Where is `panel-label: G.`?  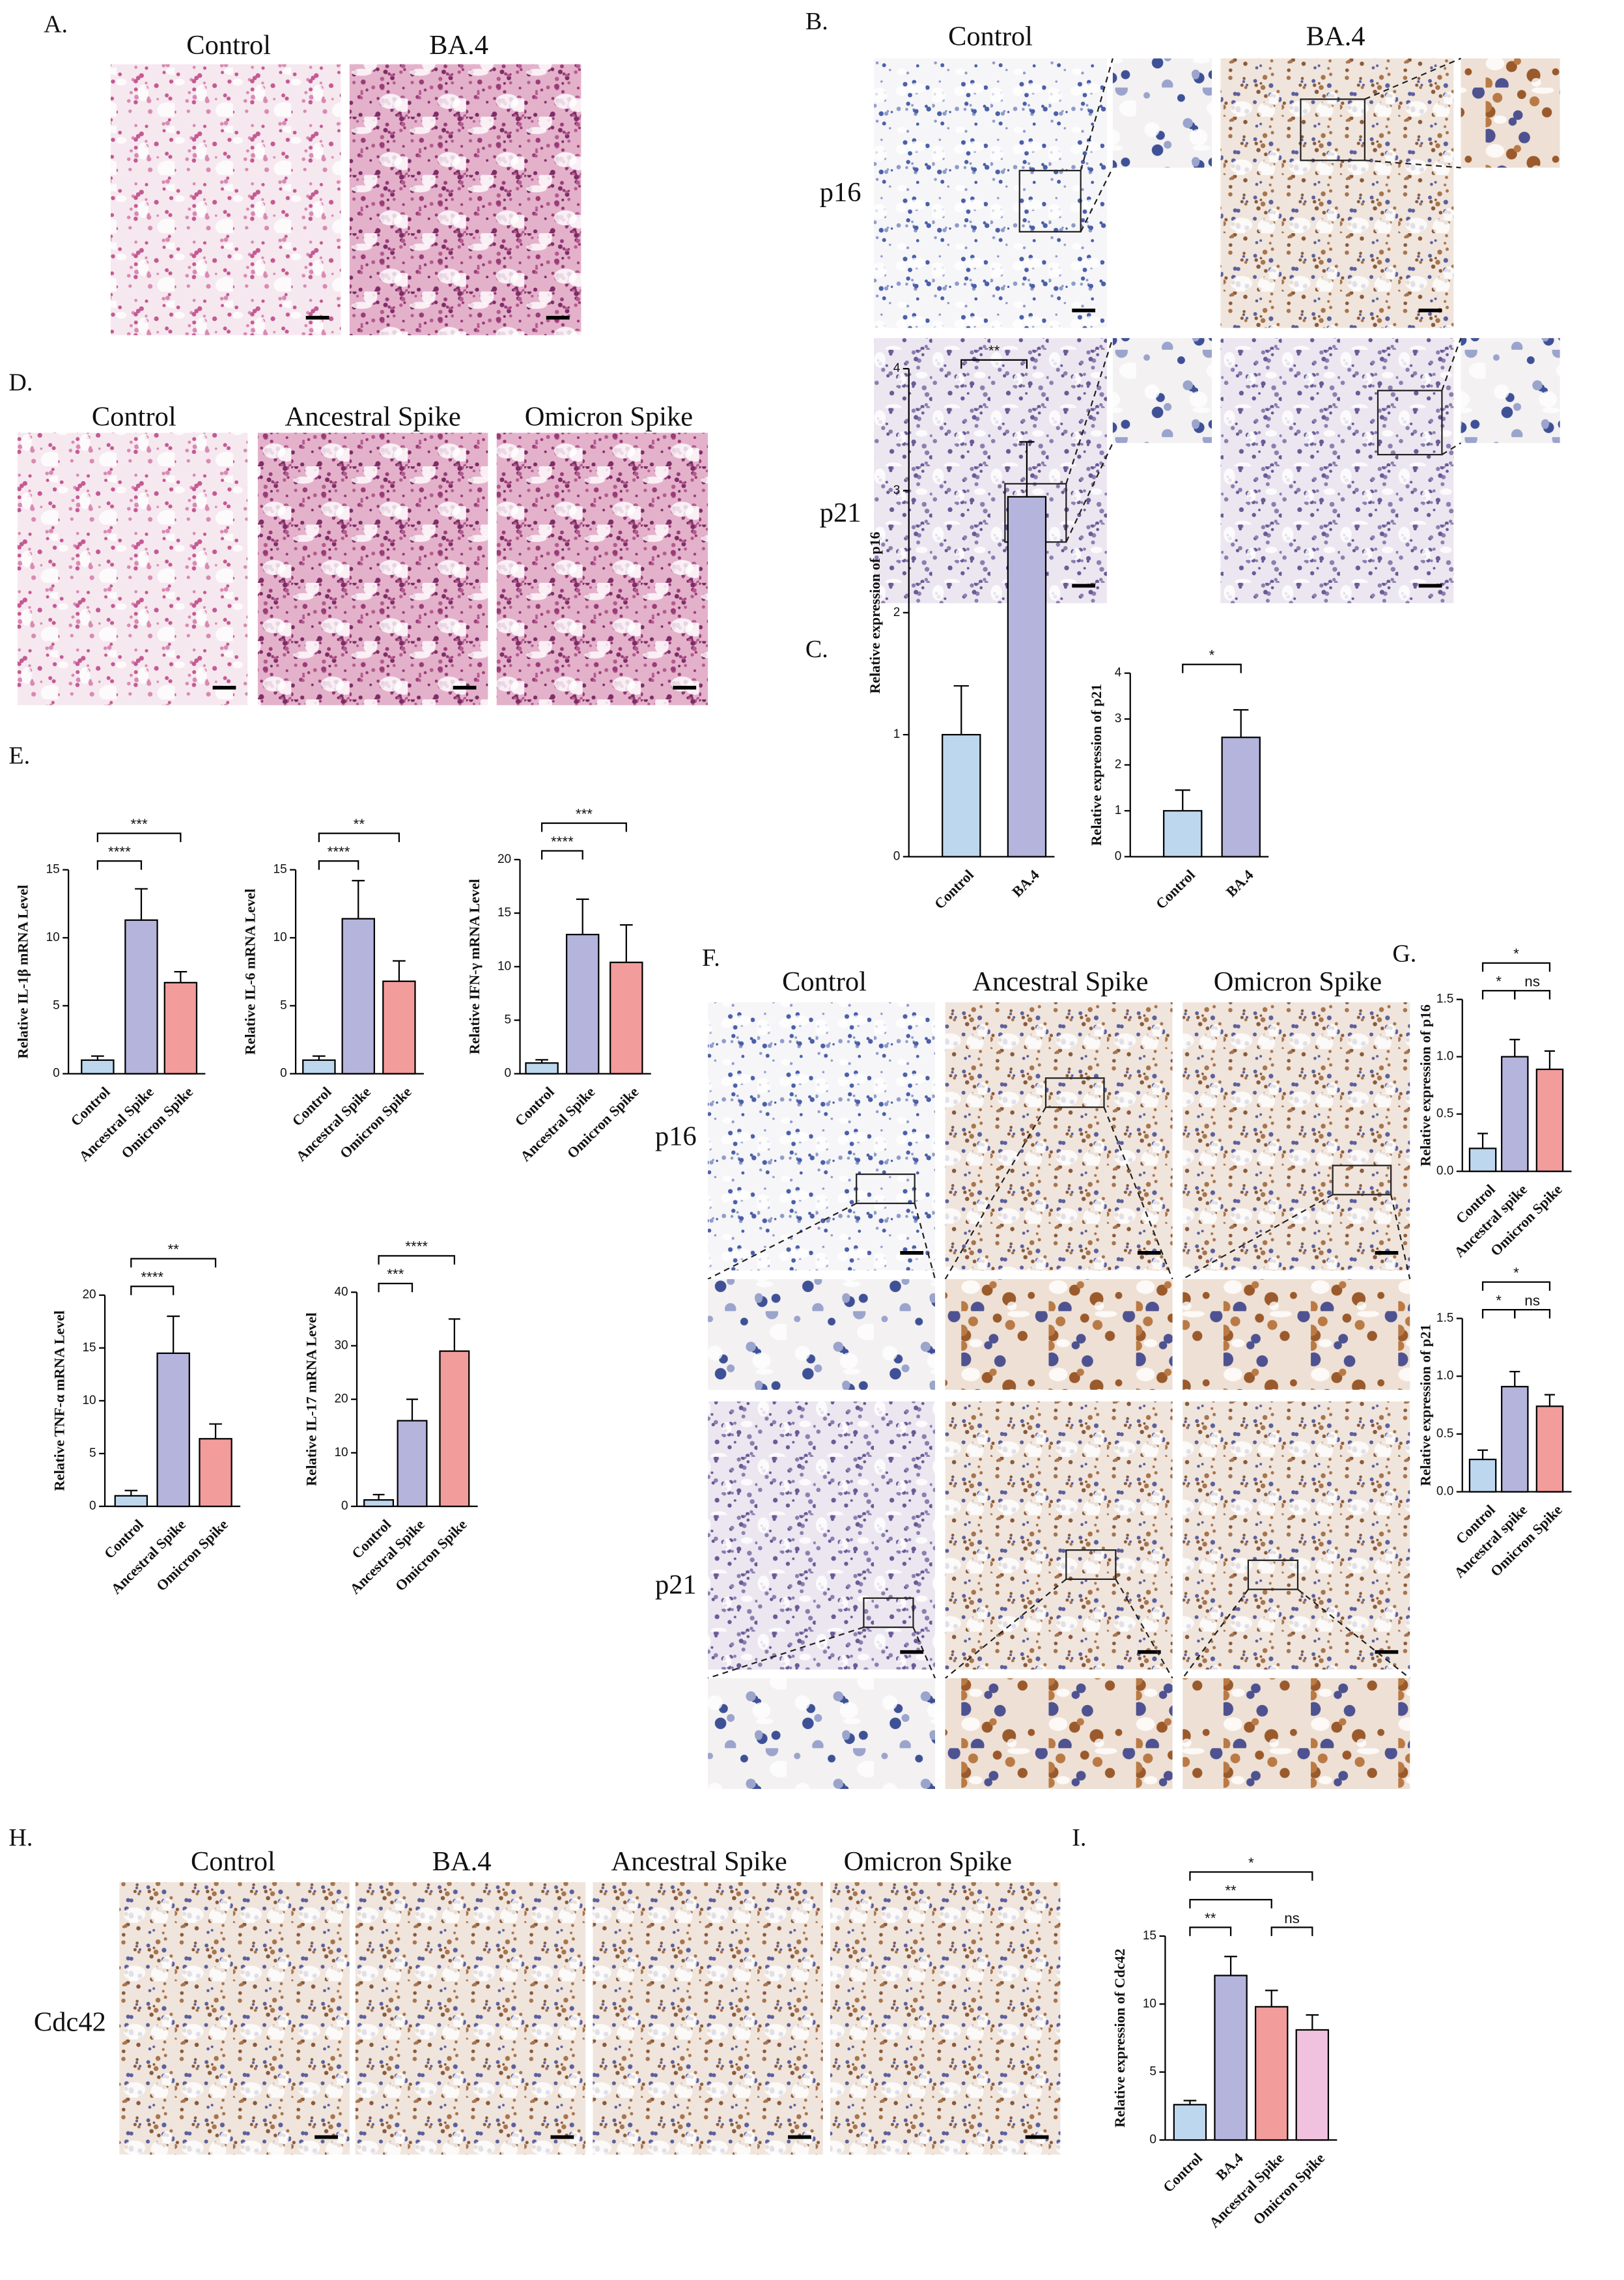
panel-label: G. is located at coordinates (1404, 953).